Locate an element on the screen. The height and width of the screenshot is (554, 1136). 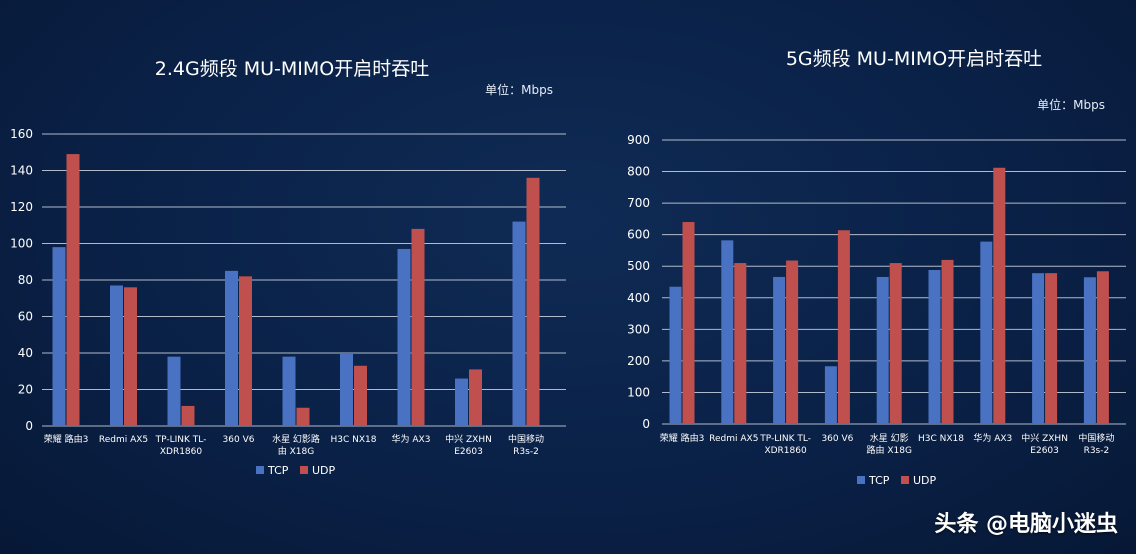
chart-title: 5G频段 MU-MIMO开启时吞吐 is located at coordinates (914, 59).